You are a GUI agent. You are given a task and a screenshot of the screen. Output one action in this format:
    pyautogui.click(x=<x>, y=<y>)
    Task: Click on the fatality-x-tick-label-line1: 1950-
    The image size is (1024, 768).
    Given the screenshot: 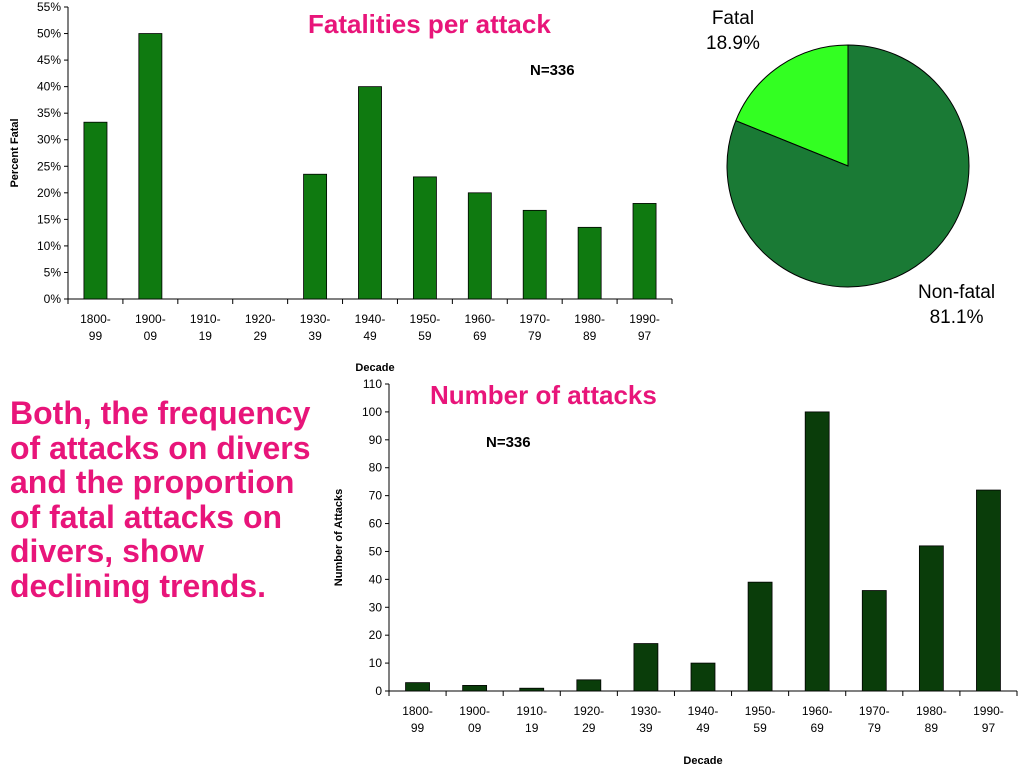 What is the action you would take?
    pyautogui.click(x=425, y=319)
    